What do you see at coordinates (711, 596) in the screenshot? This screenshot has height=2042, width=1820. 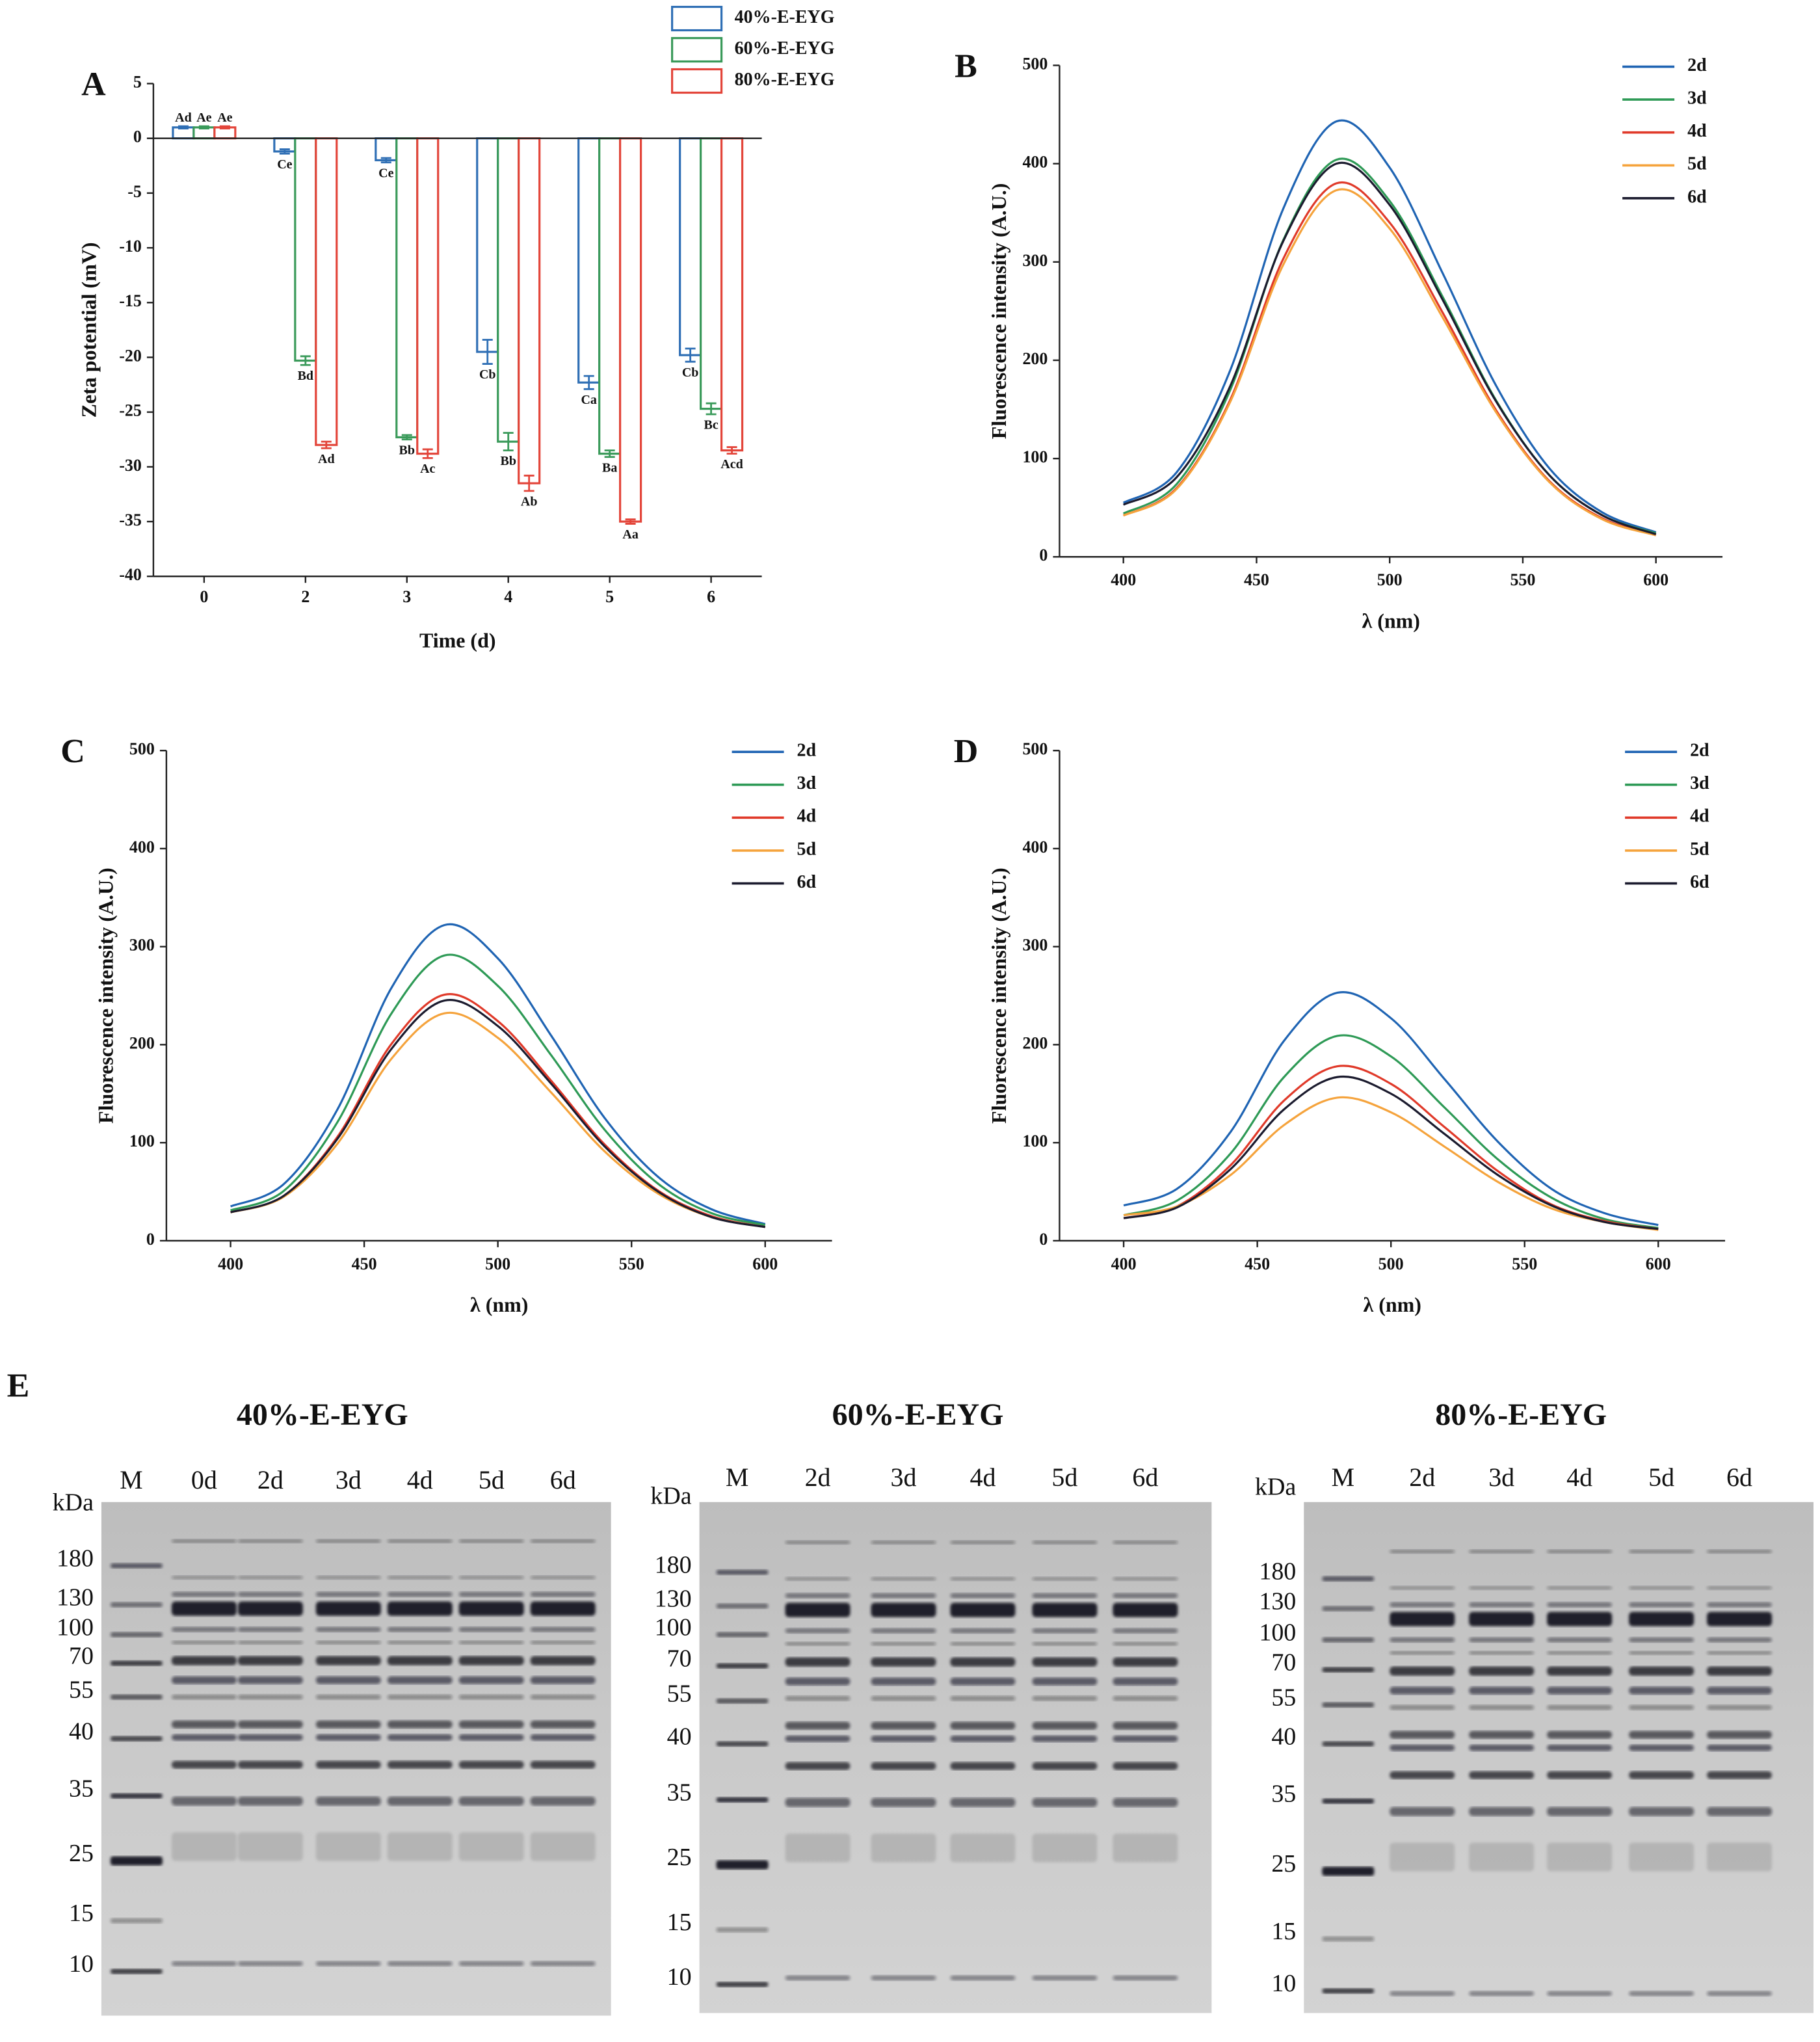 I see `x-tick-label: 6` at bounding box center [711, 596].